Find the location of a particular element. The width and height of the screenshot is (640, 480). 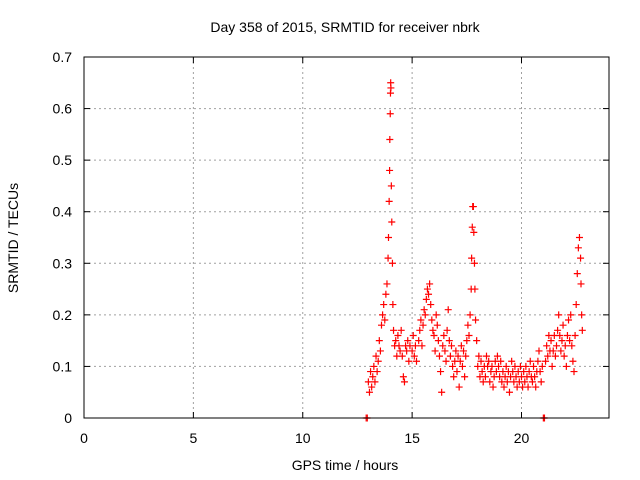

y-tick-label: 0.5 is located at coordinates (63, 160).